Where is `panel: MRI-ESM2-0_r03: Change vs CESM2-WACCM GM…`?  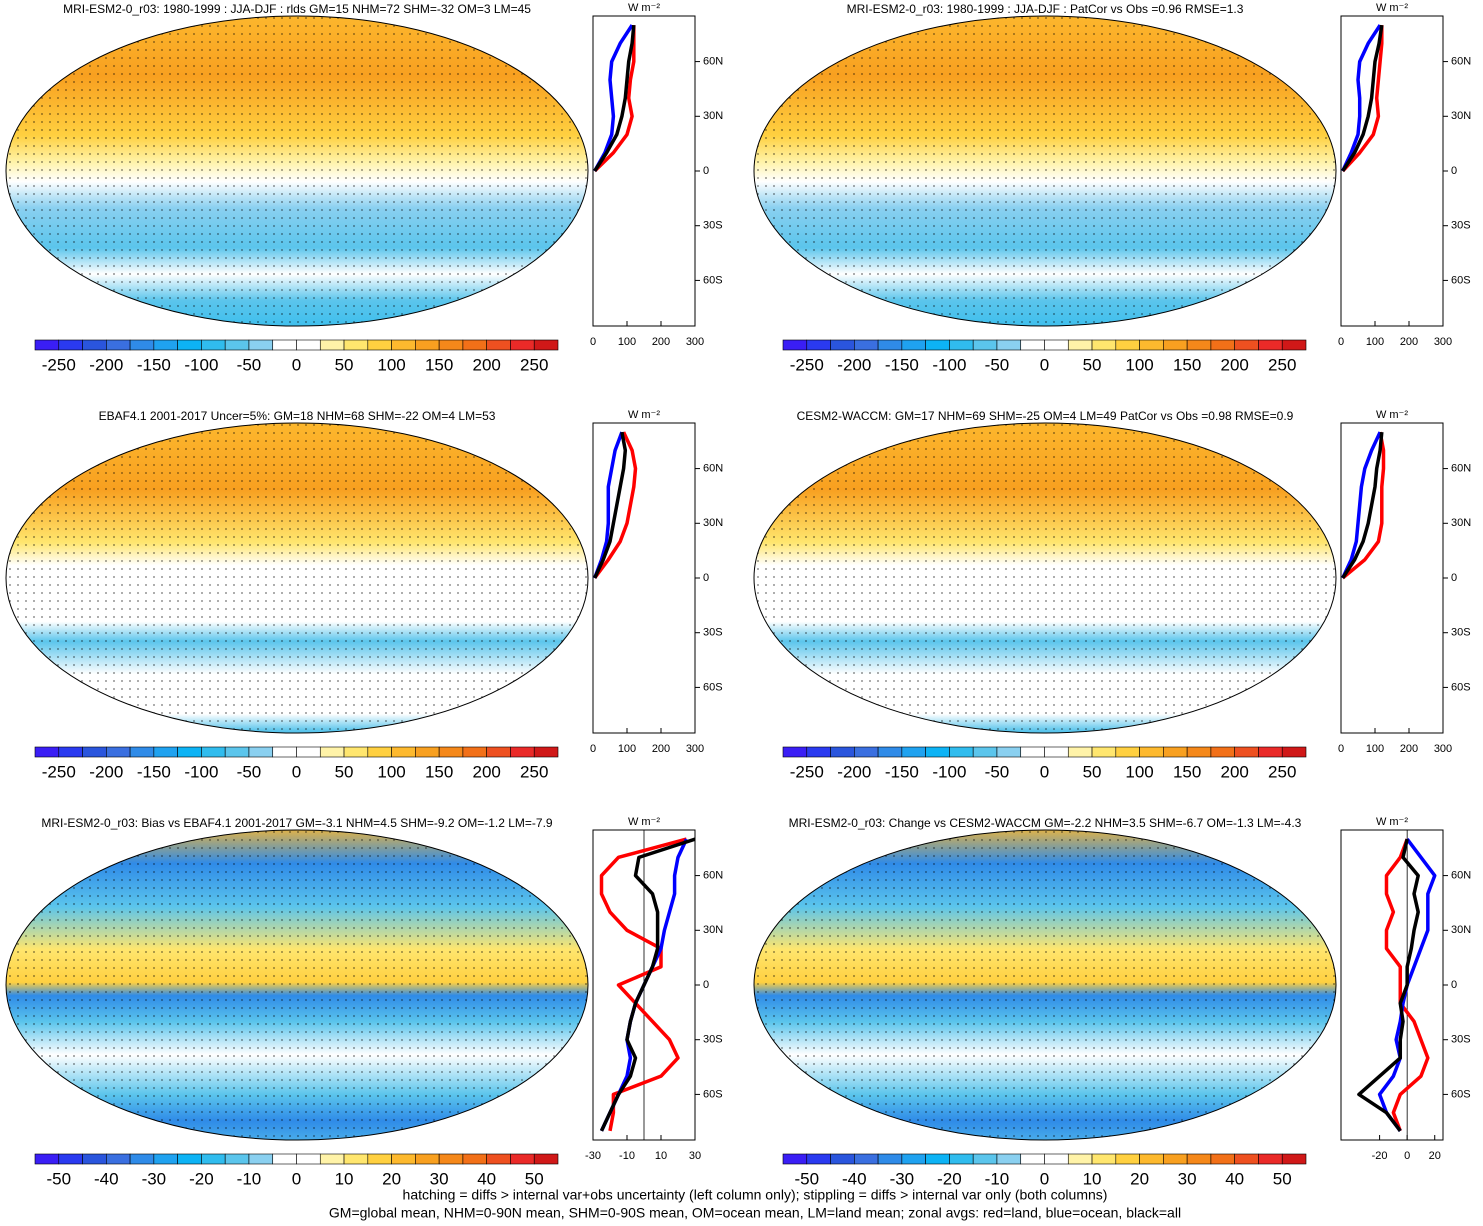
panel: MRI-ESM2-0_r03: Change vs CESM2-WACCM GM… is located at coordinates (1112, 1002).